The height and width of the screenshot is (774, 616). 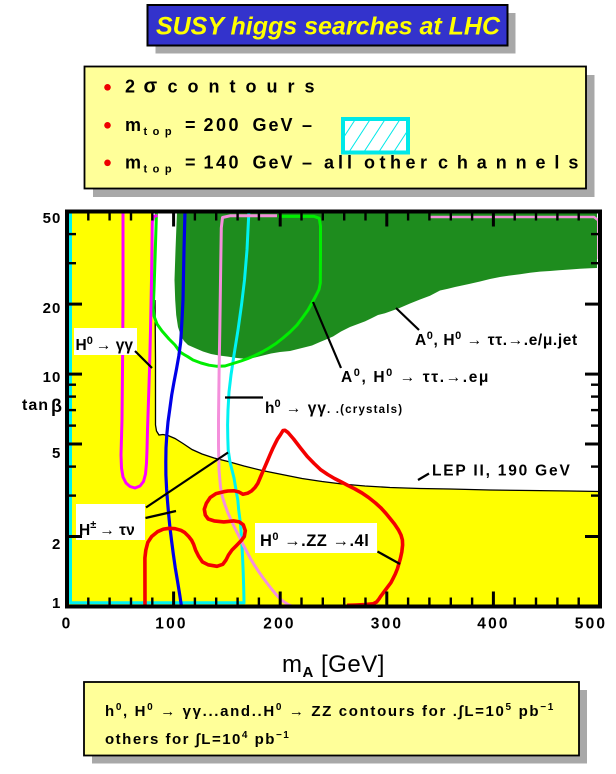 I want to click on svg-text: 5, so click(x=56, y=453).